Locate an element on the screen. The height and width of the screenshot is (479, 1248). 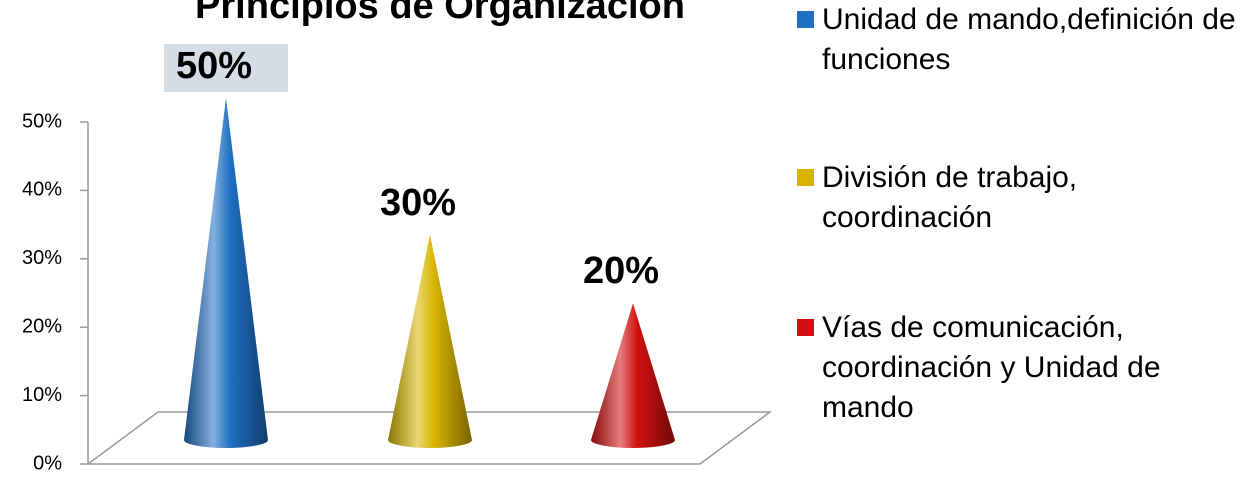
y-tick-label: 50% is located at coordinates (42, 121).